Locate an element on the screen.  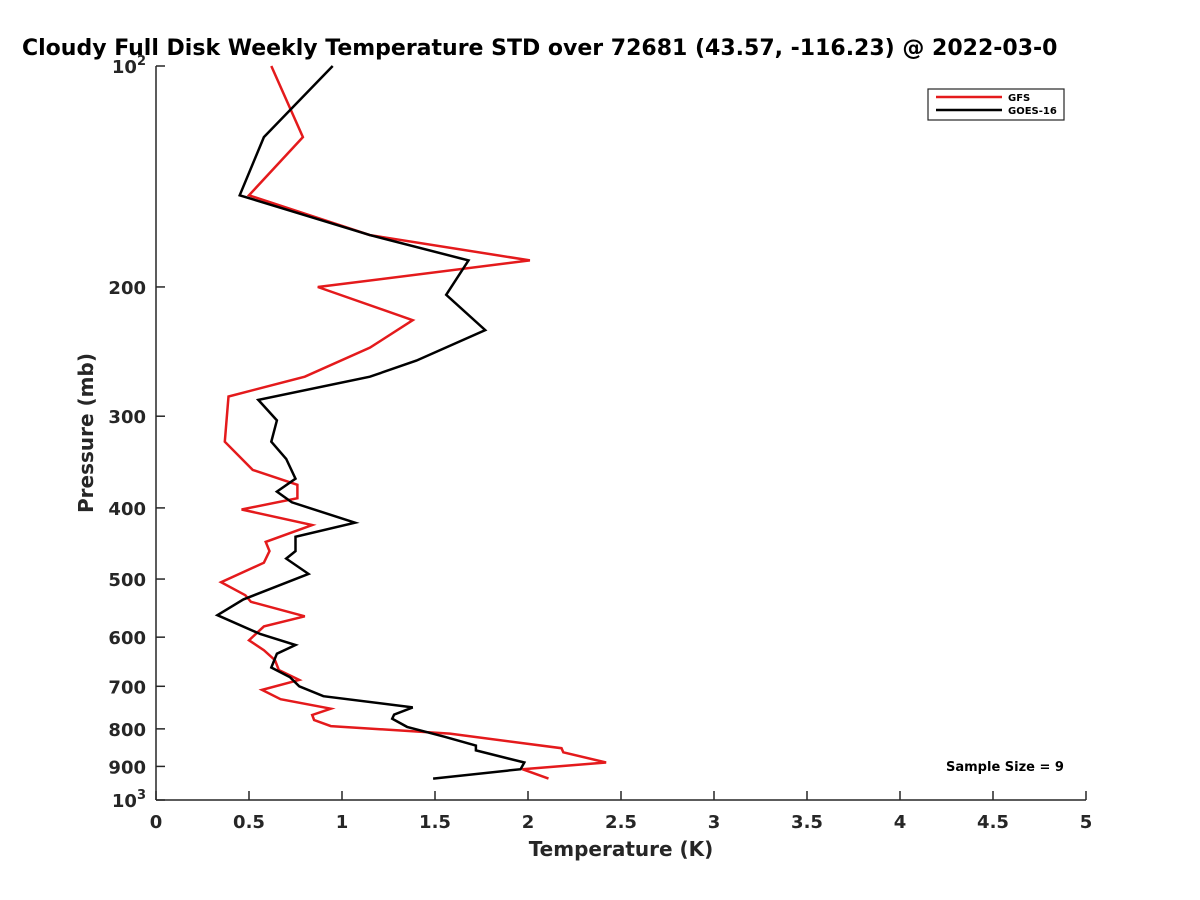
y-axis-ticks: 10² 200 300 400 500 600 700 800 900 10³ is located at coordinates (136, 433).